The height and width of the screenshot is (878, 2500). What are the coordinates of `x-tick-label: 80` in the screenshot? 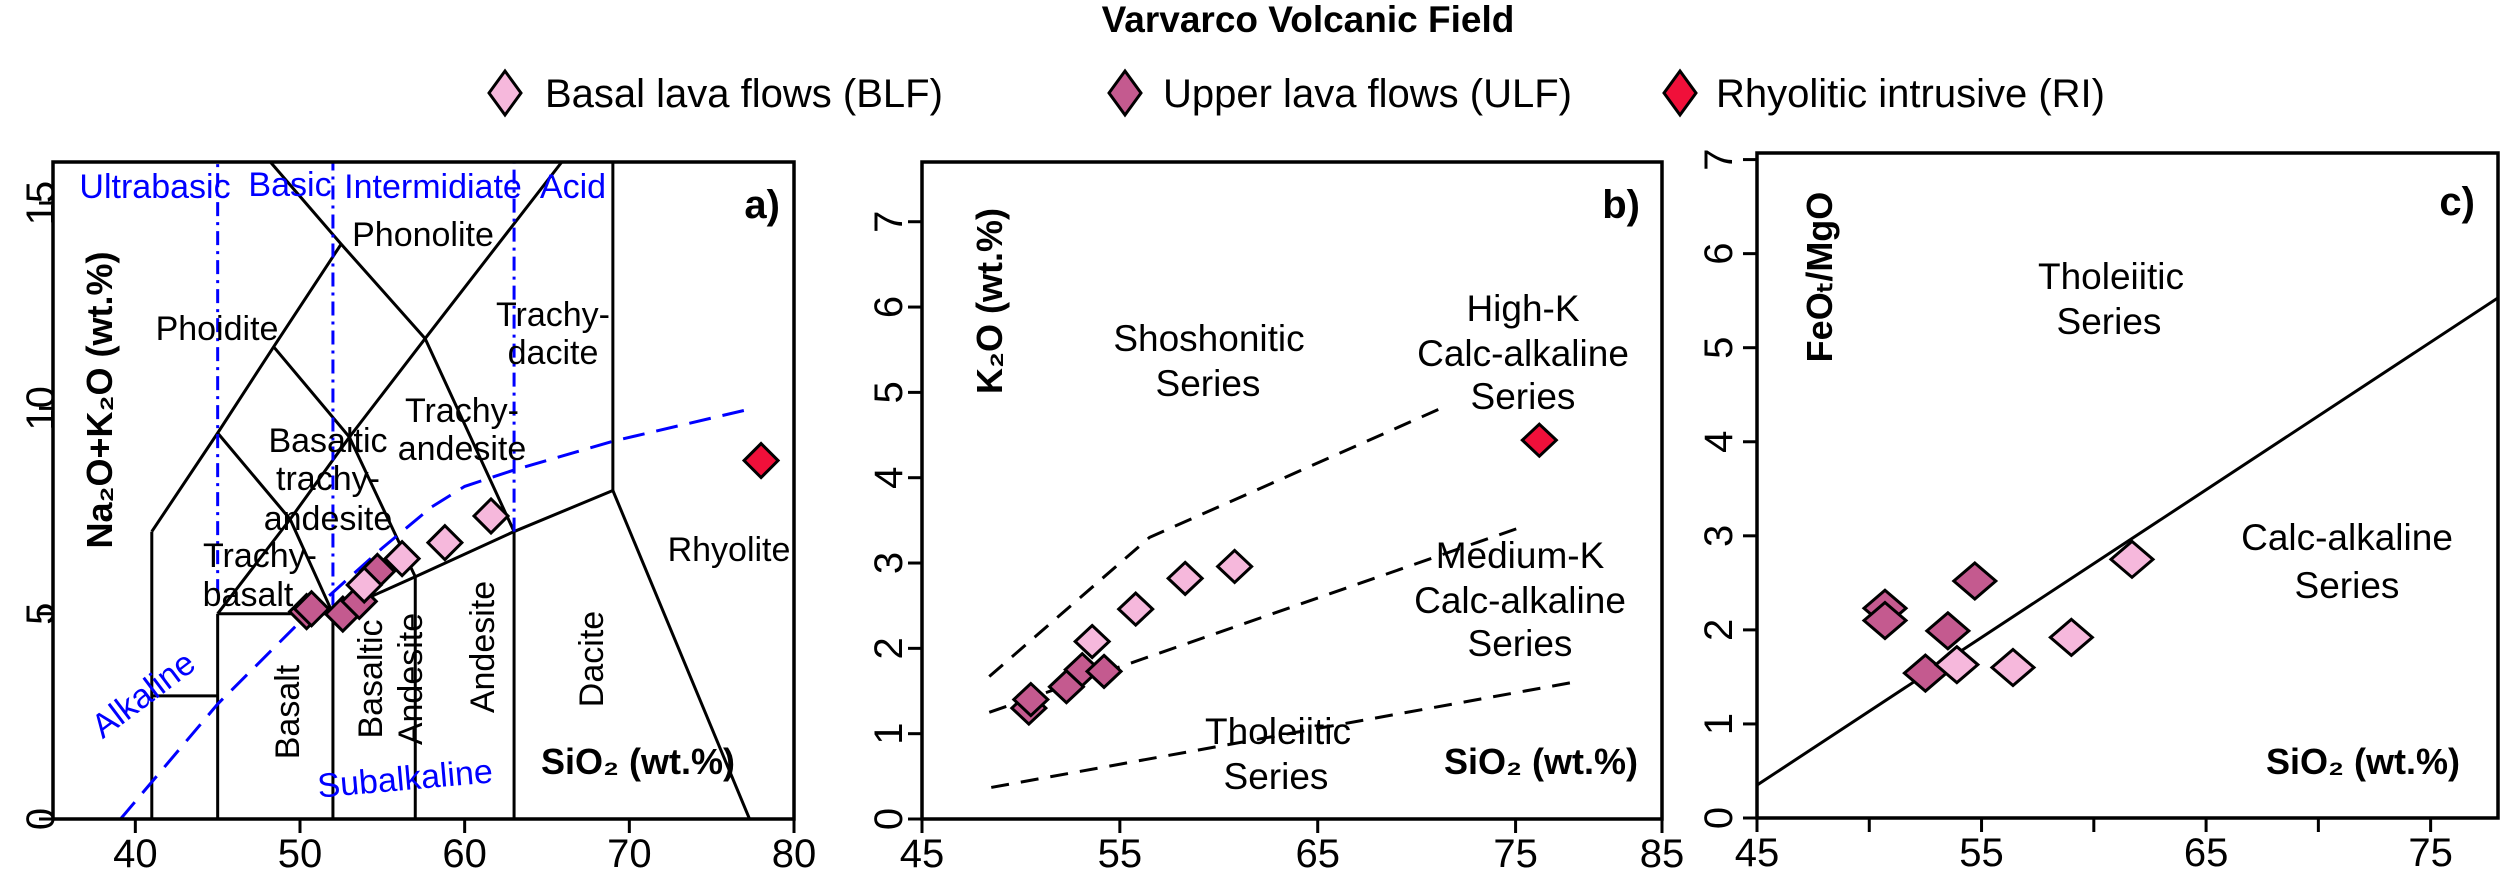 It's located at (794, 854).